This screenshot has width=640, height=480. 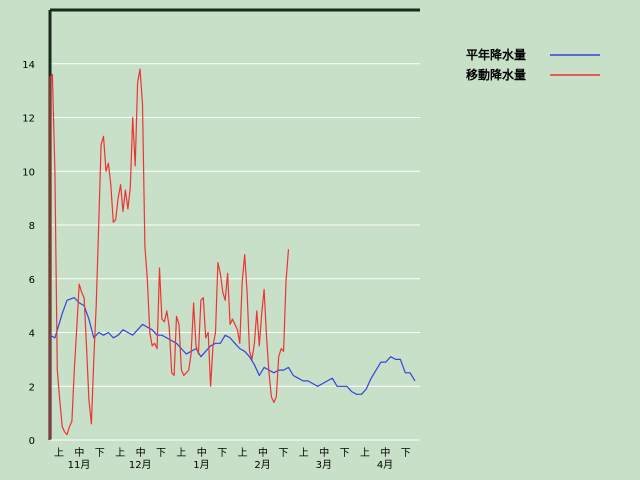 I want to click on legend-label-1: 平年降水量, so click(x=496, y=54).